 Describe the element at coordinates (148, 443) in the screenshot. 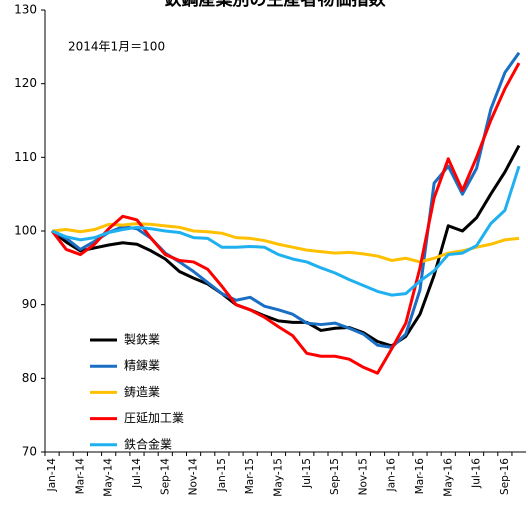

I see `legend-label: 鉄合金業` at that location.